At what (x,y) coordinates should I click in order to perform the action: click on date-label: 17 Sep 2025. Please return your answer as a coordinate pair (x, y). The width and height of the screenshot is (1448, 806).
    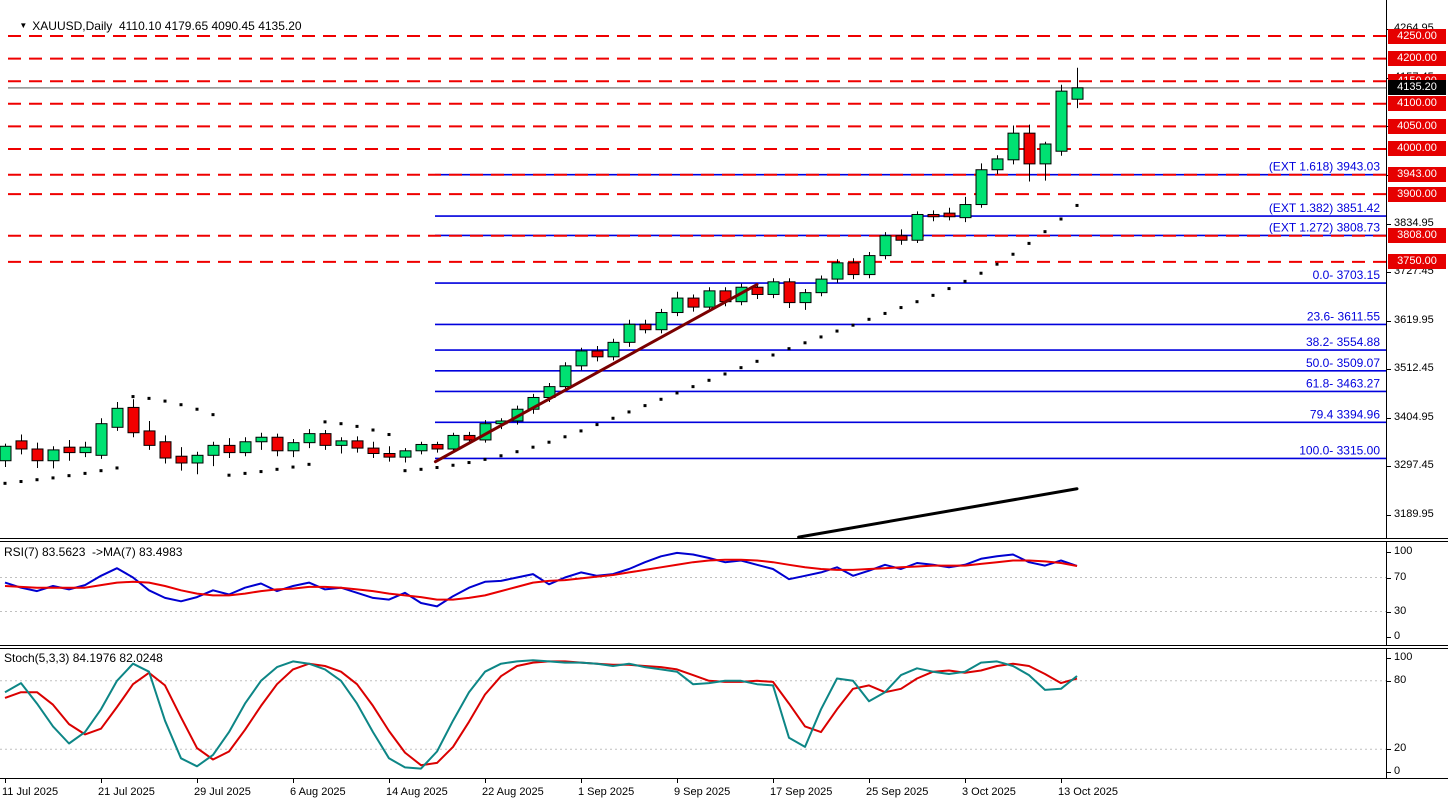
    Looking at the image, I should click on (801, 792).